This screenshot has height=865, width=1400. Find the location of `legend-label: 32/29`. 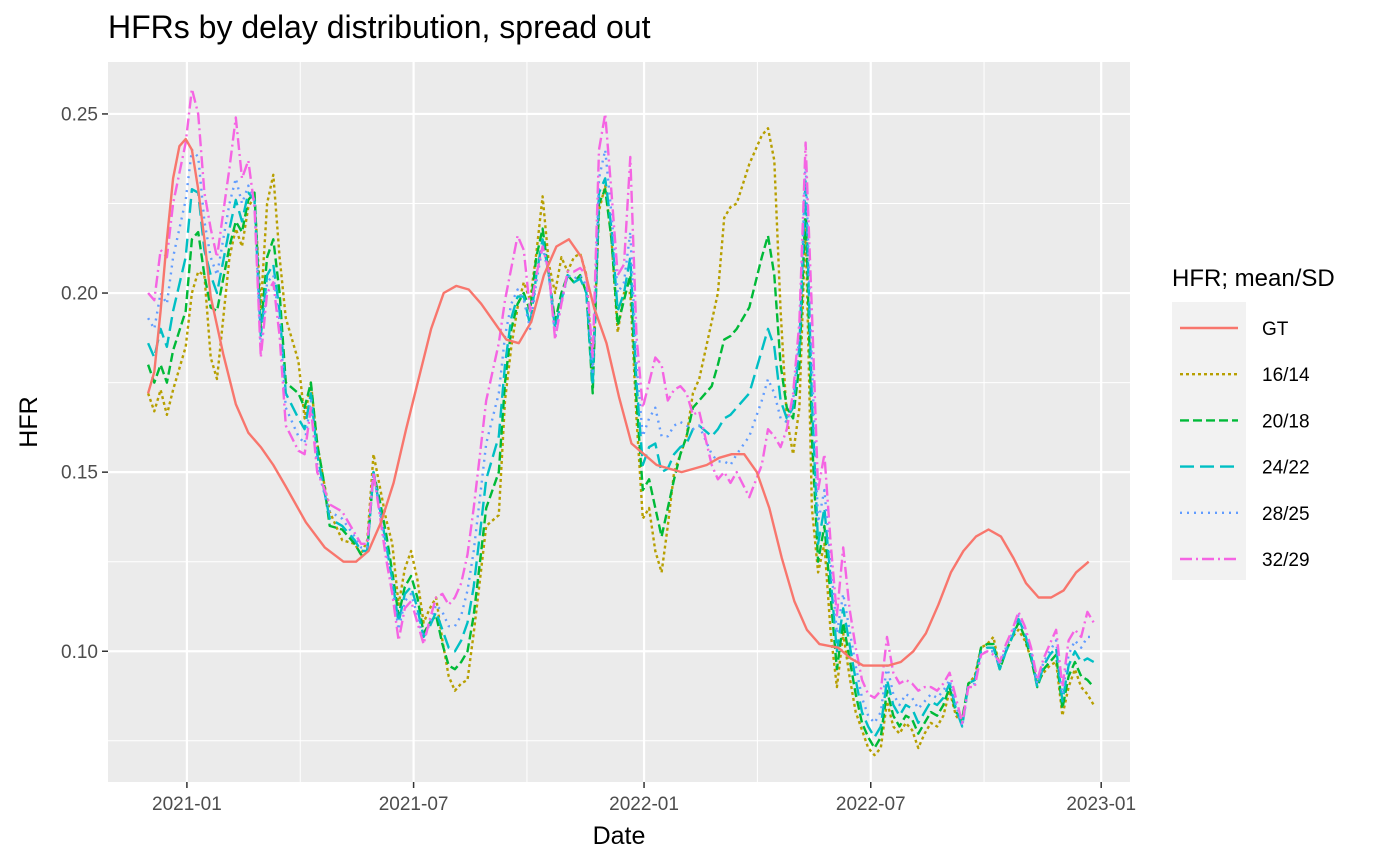

legend-label: 32/29 is located at coordinates (1286, 560).